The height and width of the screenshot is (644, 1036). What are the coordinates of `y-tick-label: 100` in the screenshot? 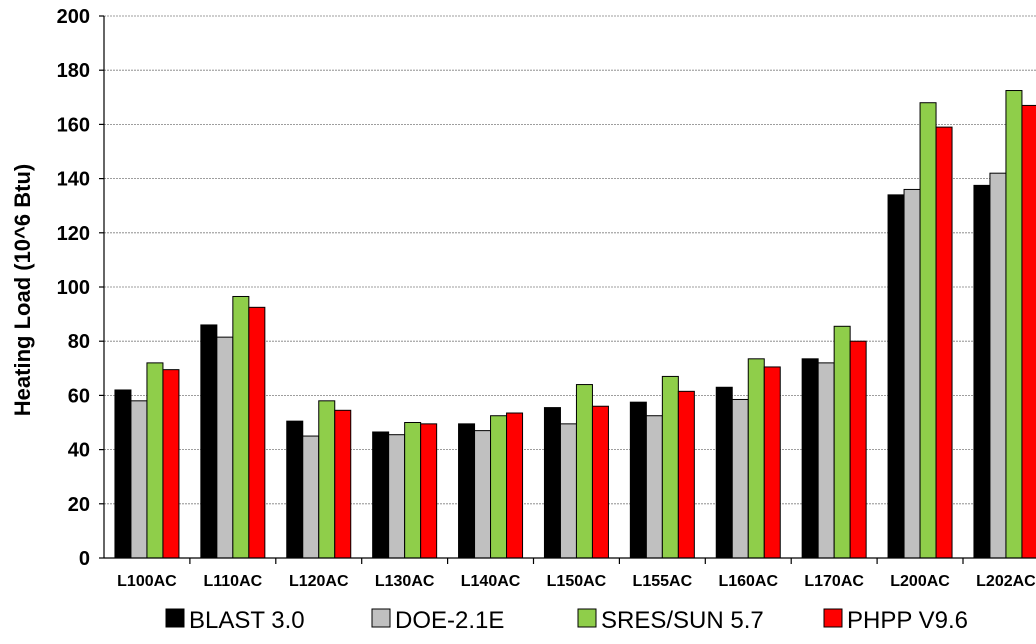 It's located at (73, 288).